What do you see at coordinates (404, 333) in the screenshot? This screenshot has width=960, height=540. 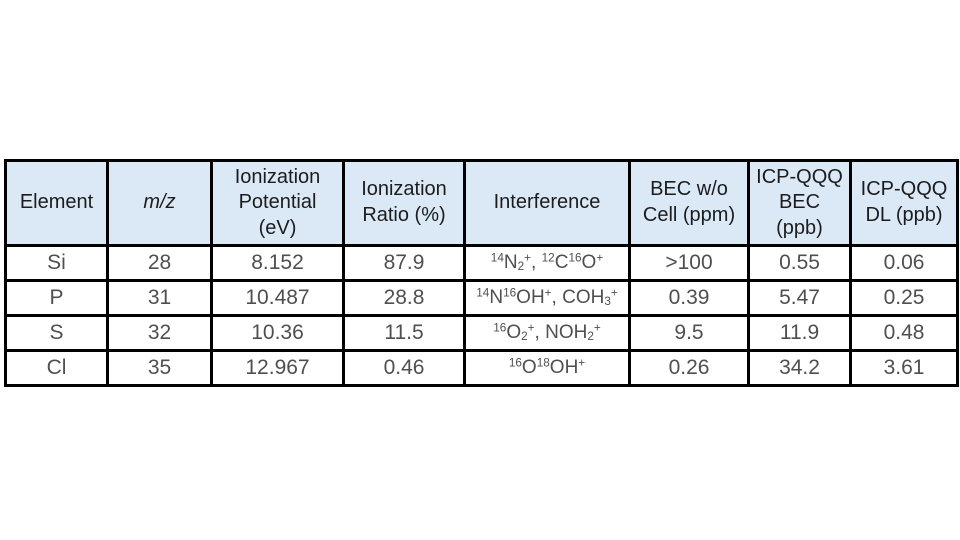 I see `cell-ionization-ratio: 11.5` at bounding box center [404, 333].